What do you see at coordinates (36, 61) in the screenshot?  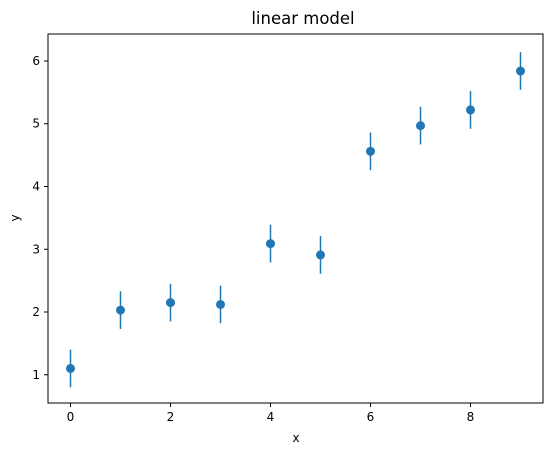 I see `y-tick-label: 6` at bounding box center [36, 61].